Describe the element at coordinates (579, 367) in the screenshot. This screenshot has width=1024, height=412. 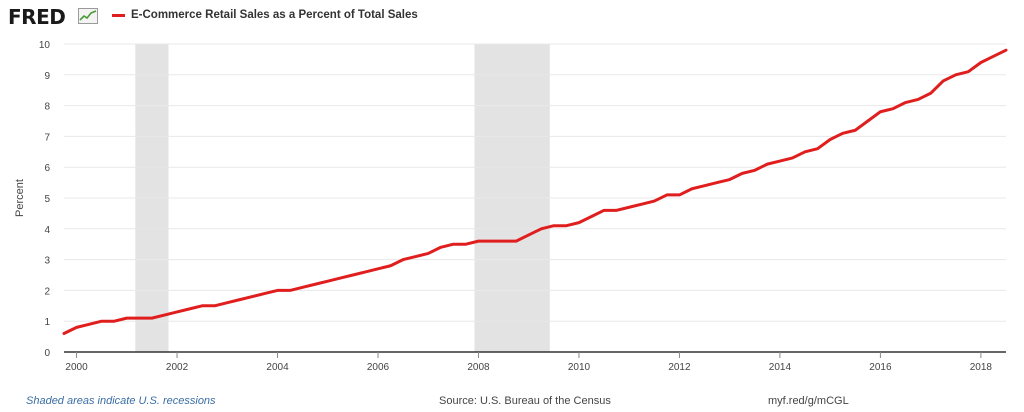
I see `x-tick-label-2010: 2010` at that location.